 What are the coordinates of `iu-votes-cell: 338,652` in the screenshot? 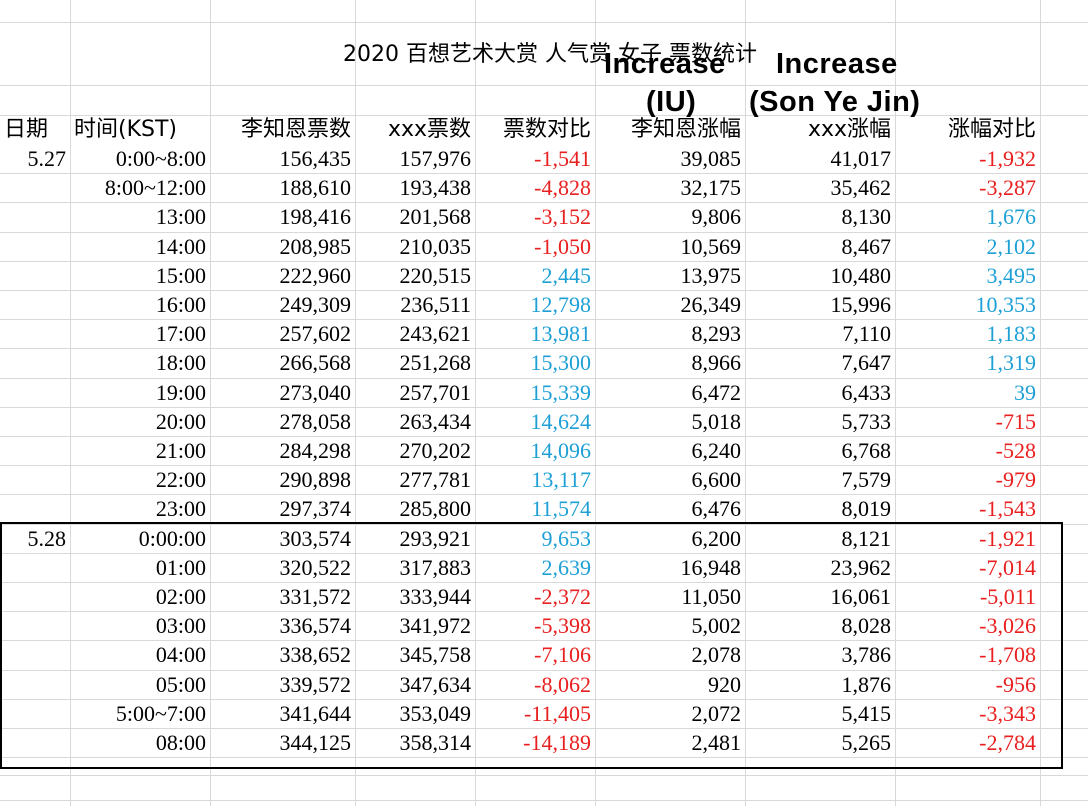 It's located at (315, 655).